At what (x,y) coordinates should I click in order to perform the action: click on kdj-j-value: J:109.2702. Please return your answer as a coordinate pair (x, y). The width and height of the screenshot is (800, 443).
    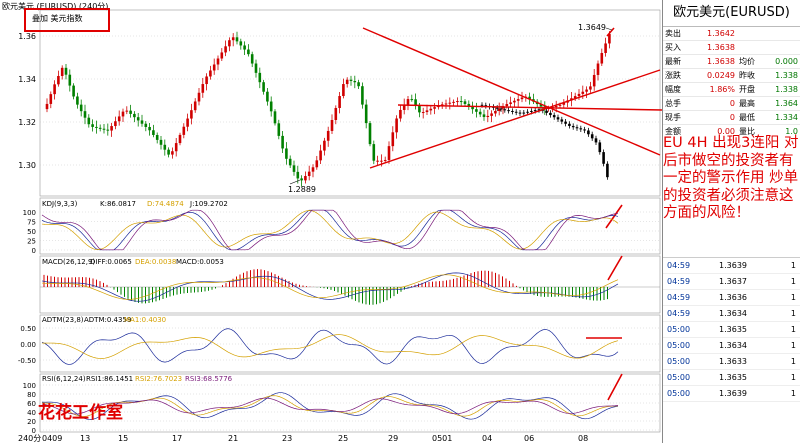
    Looking at the image, I should click on (208, 204).